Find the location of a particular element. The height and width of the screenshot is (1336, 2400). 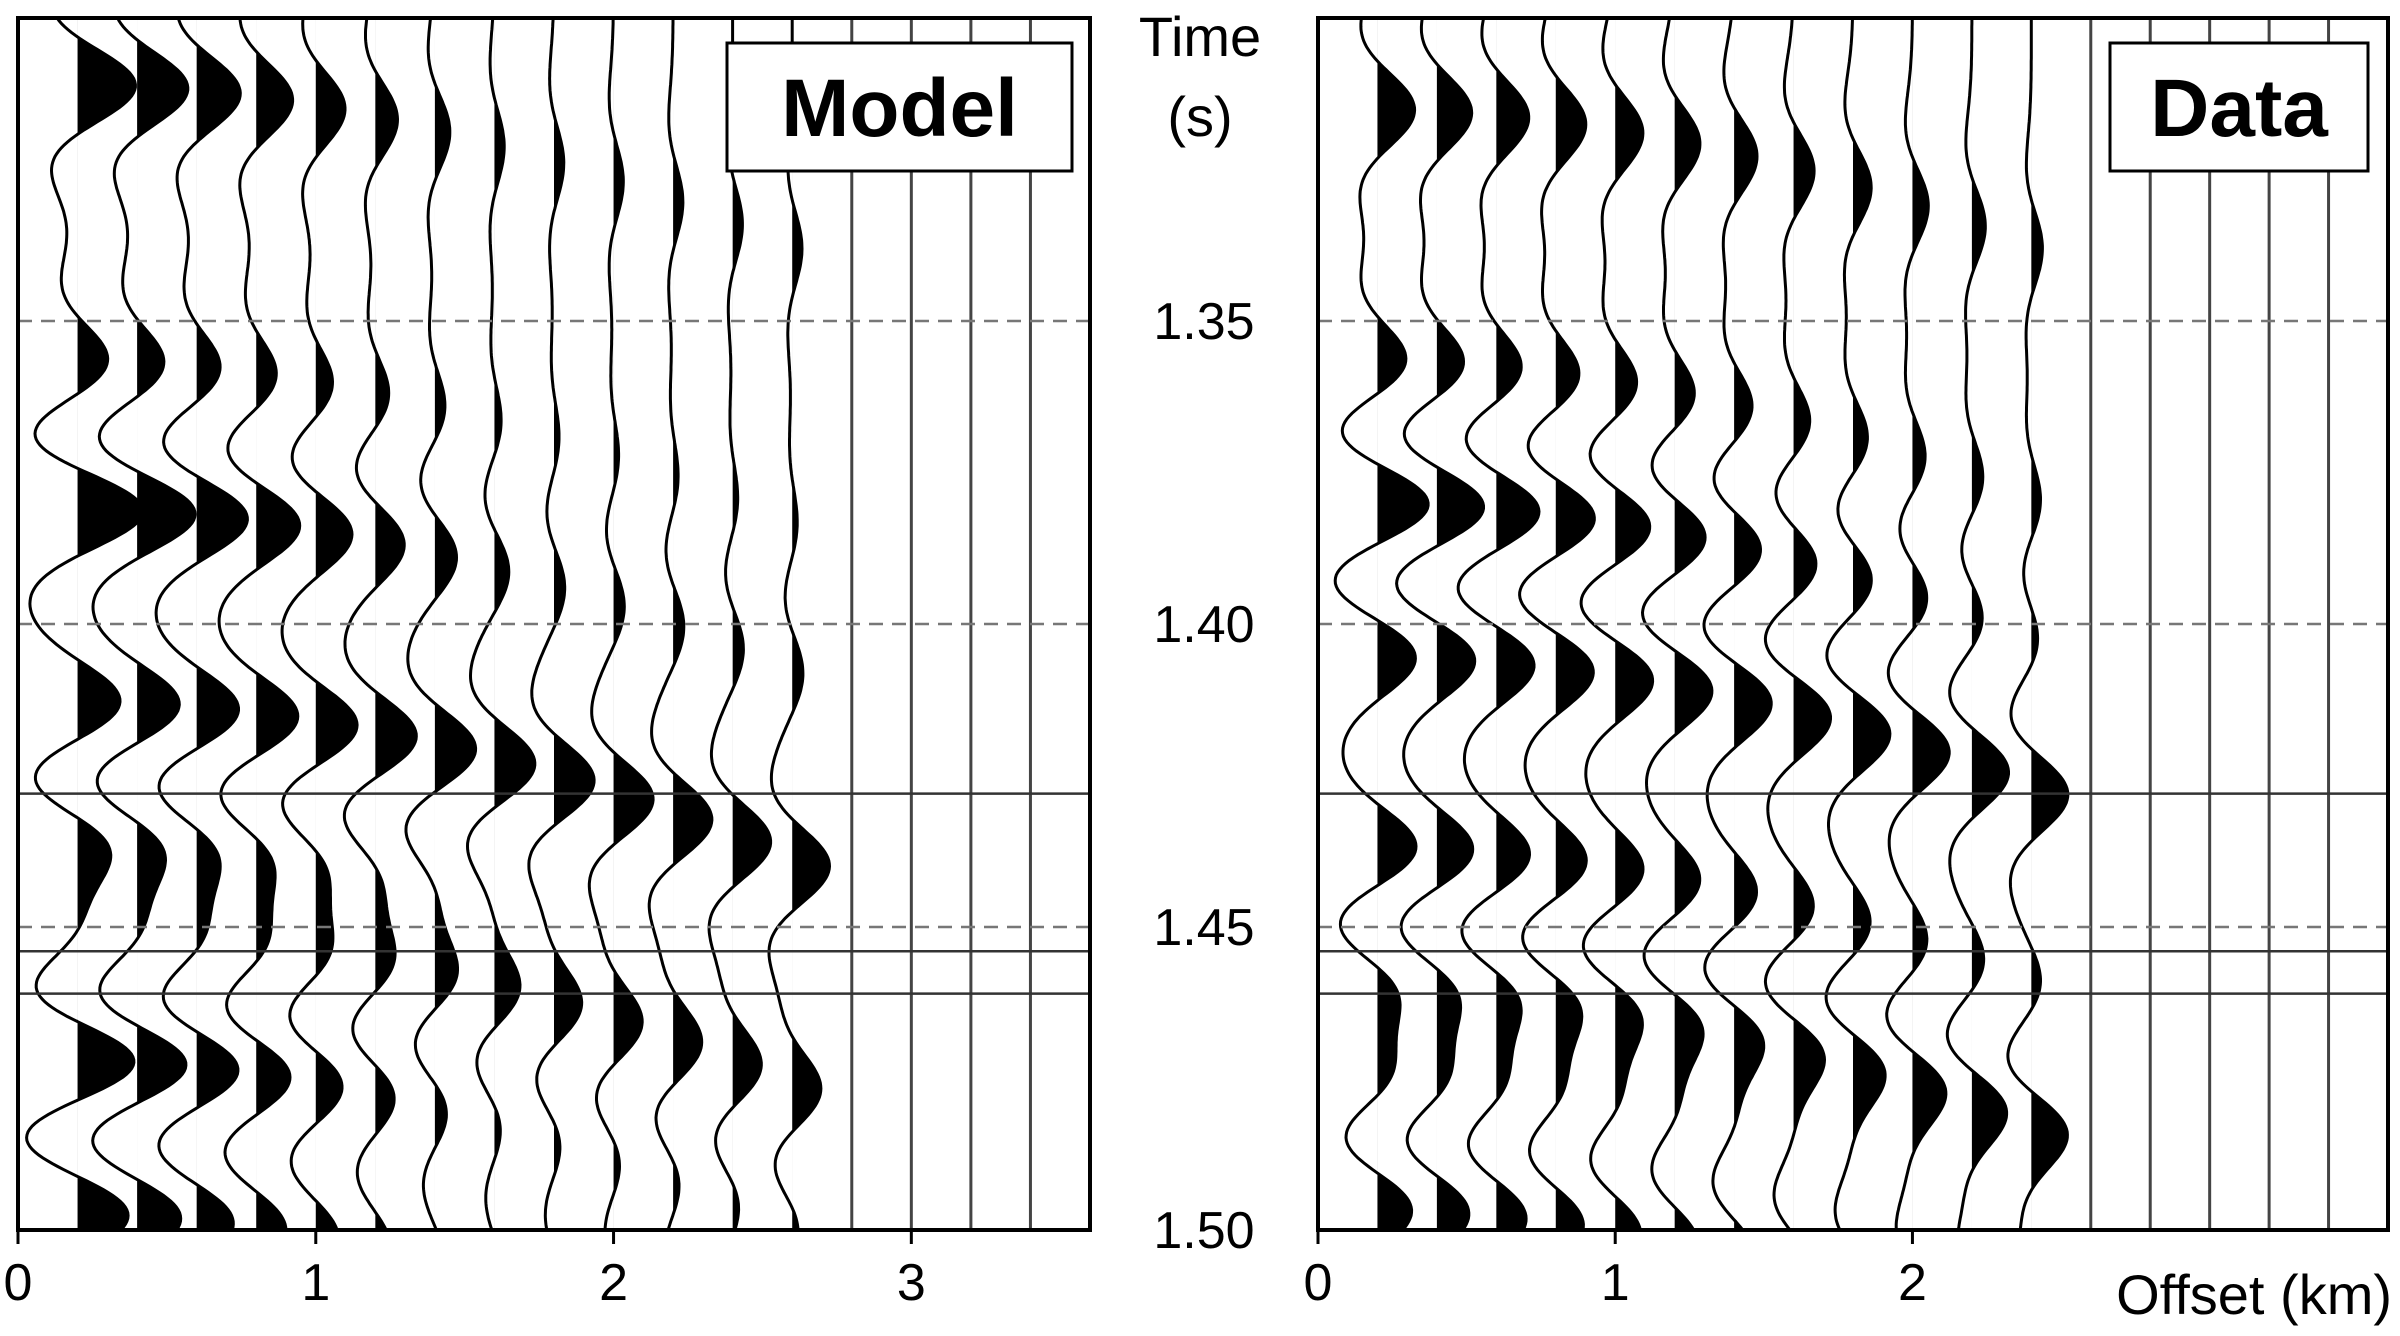

time-tick-label: 1.45 is located at coordinates (1203, 928).